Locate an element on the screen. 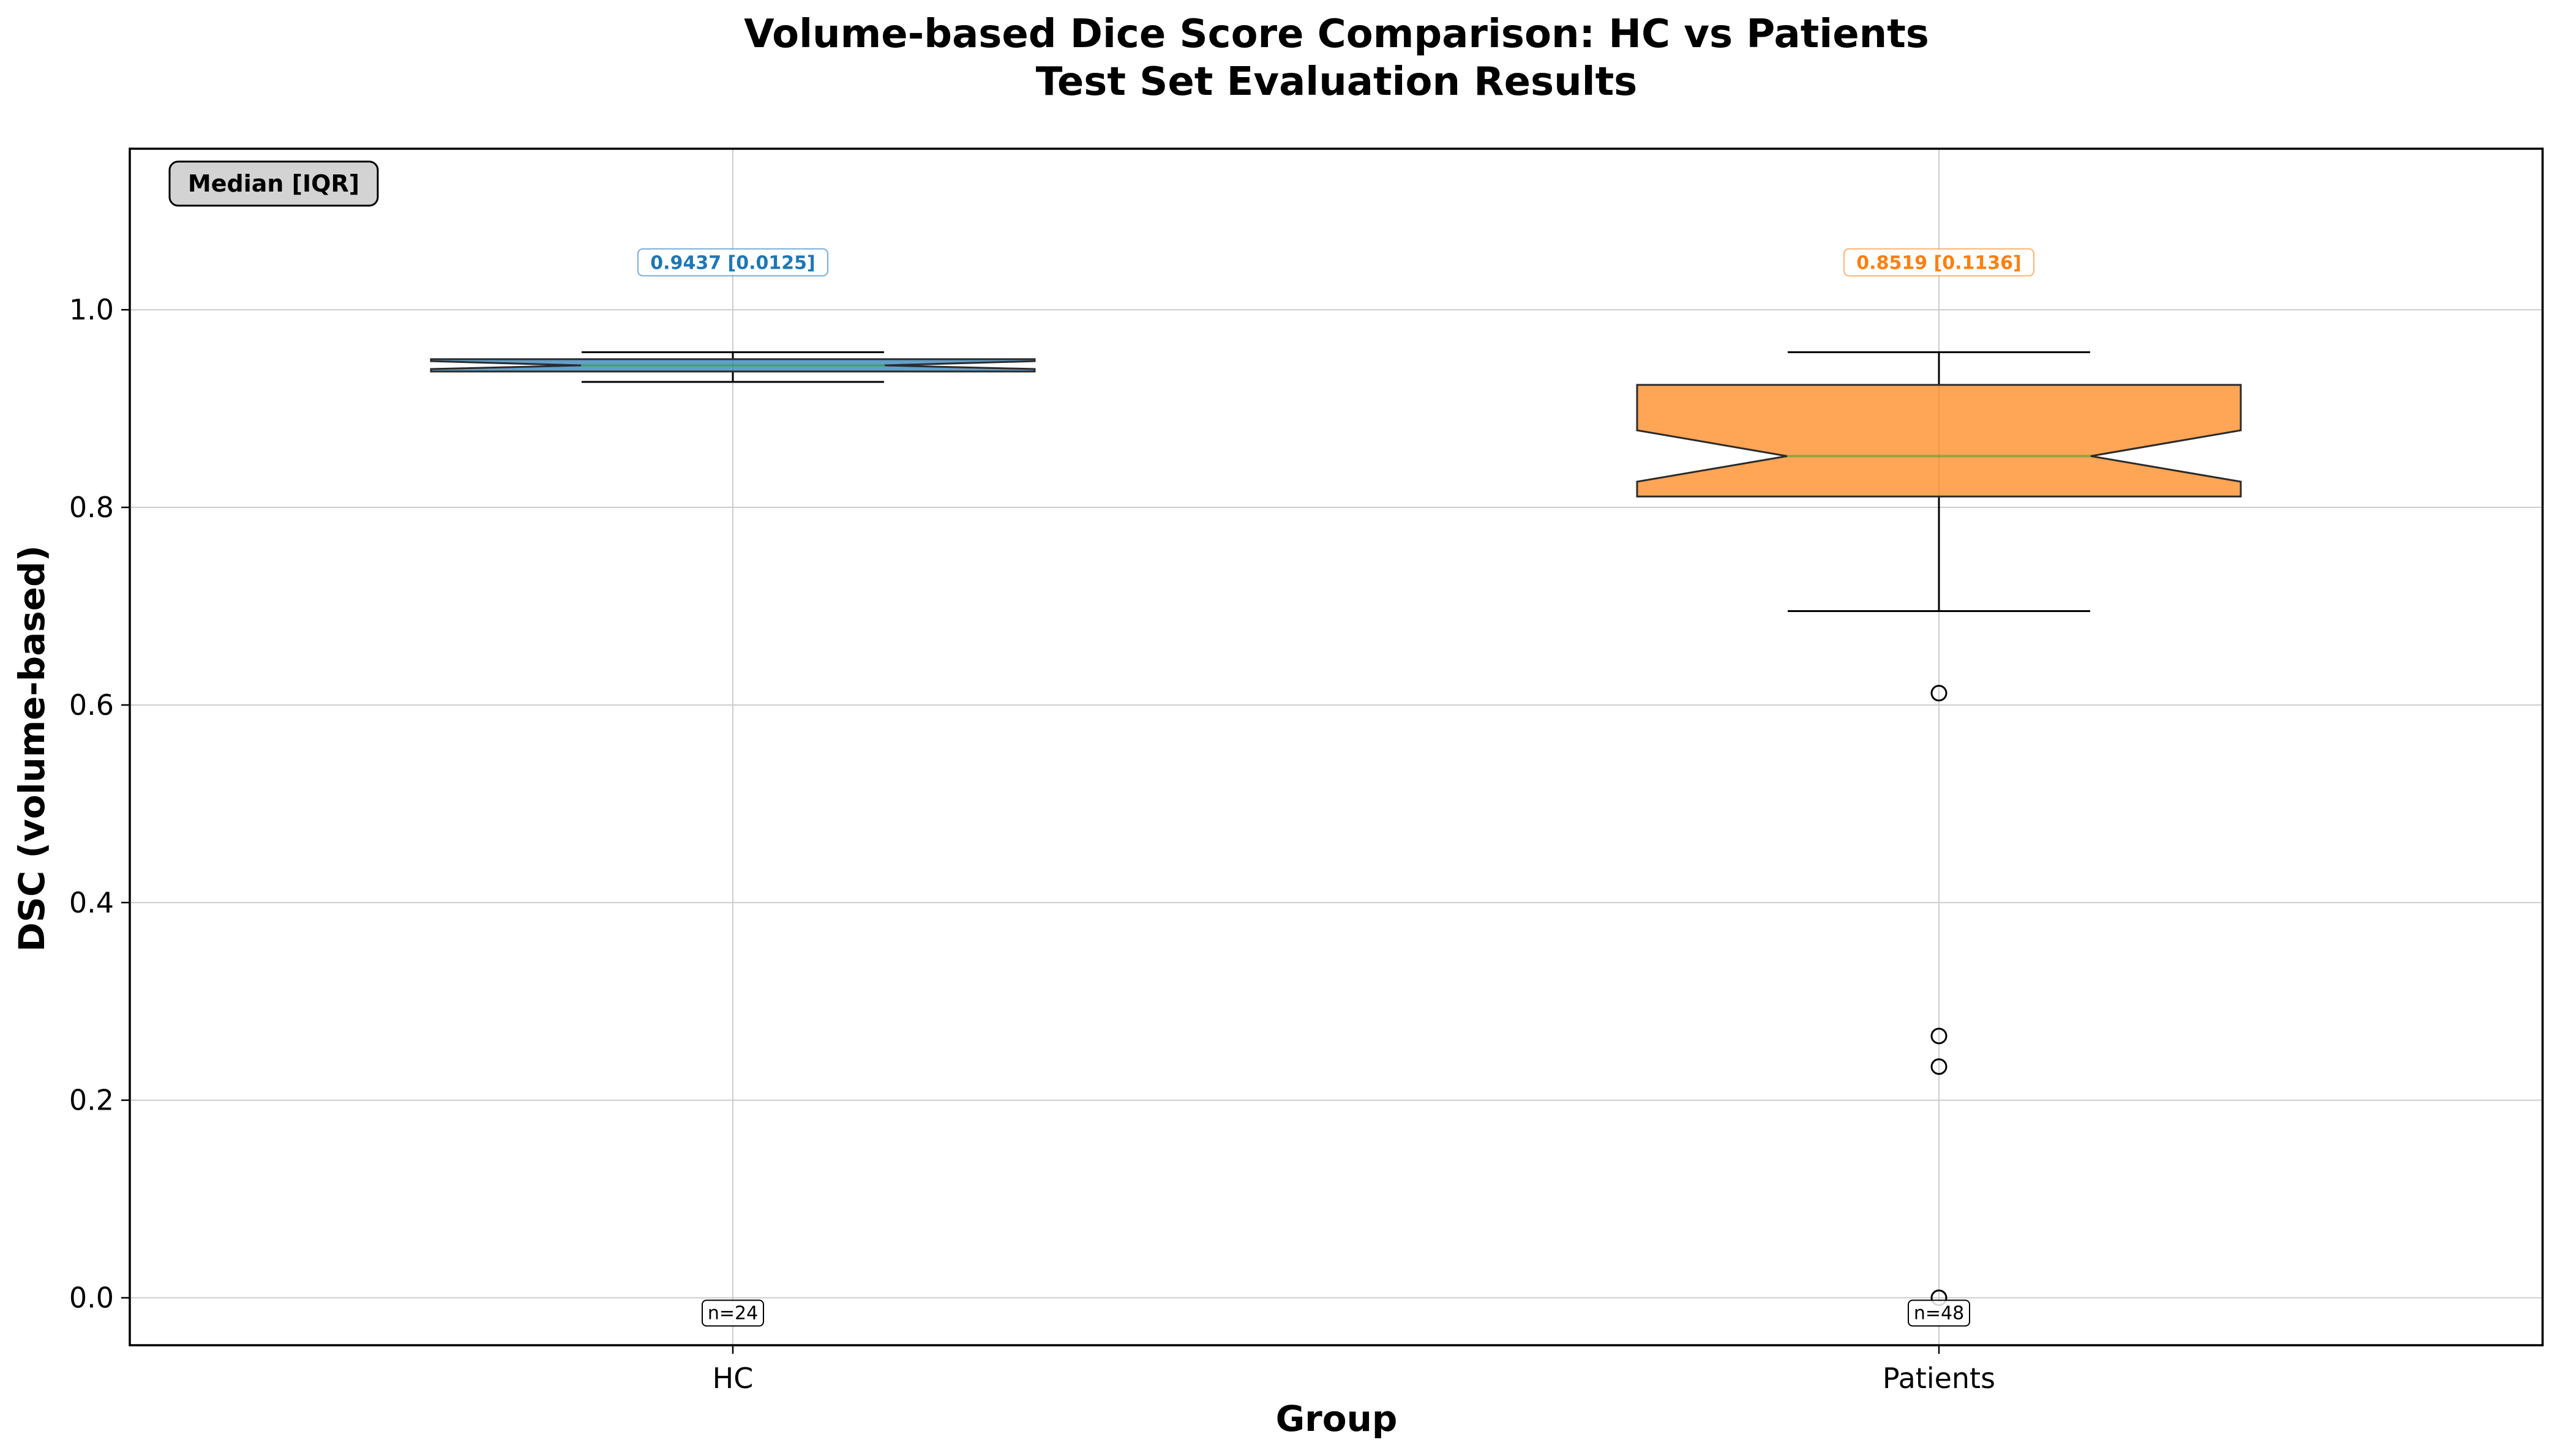 The image size is (2553, 1456). n-label: n=48 is located at coordinates (1939, 1313).